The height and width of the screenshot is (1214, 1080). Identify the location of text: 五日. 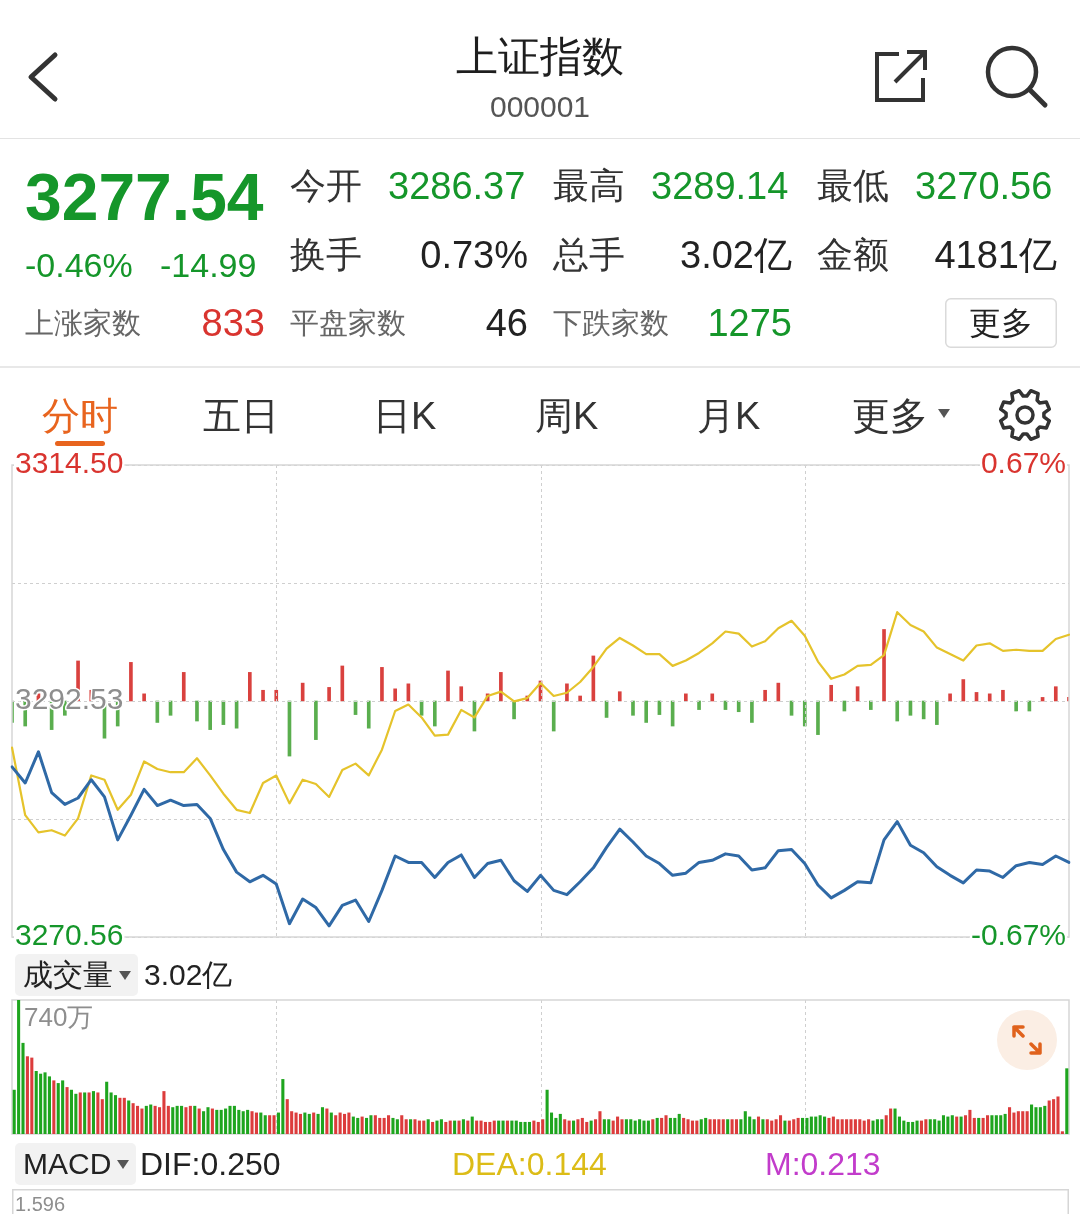
(241, 416).